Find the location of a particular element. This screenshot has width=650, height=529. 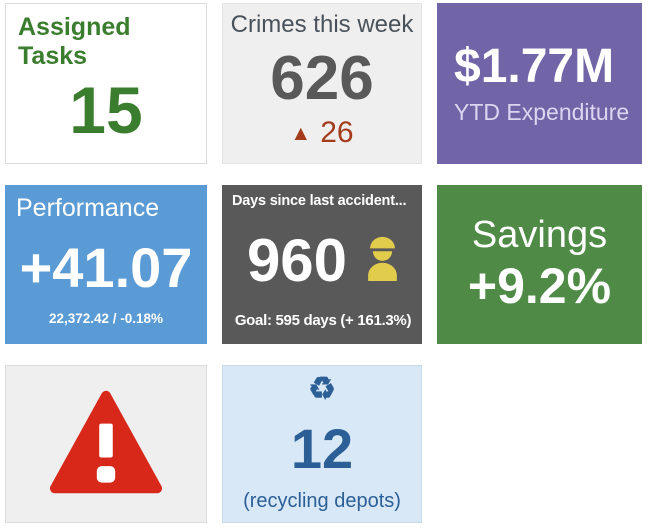

tile-savings: Savings +9.2% is located at coordinates (539, 264).